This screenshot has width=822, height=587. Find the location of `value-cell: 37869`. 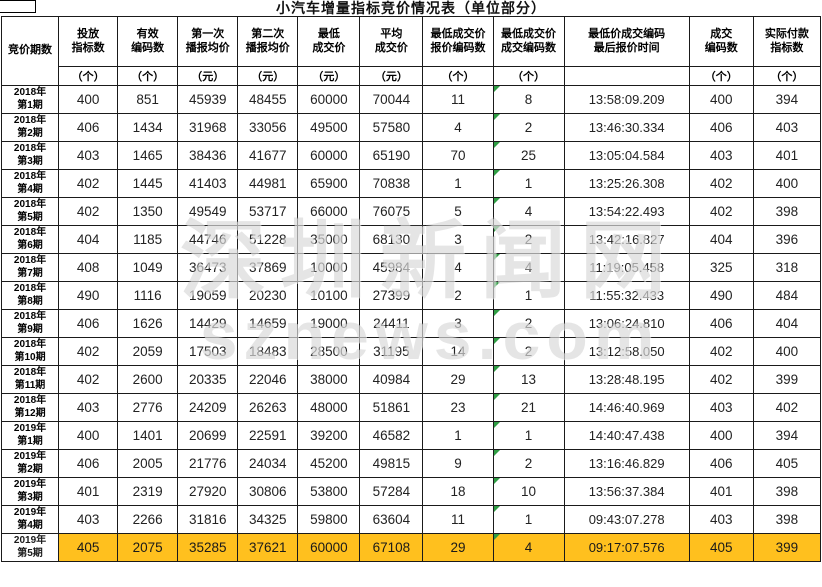

value-cell: 37869 is located at coordinates (268, 267).